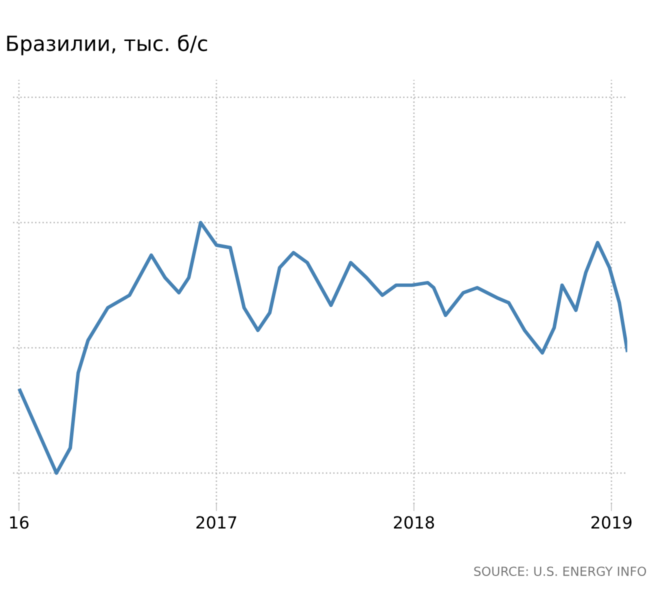 Image resolution: width=650 pixels, height=600 pixels. I want to click on source-note: SOURCE: U.S. ENERGY INFO, so click(560, 571).